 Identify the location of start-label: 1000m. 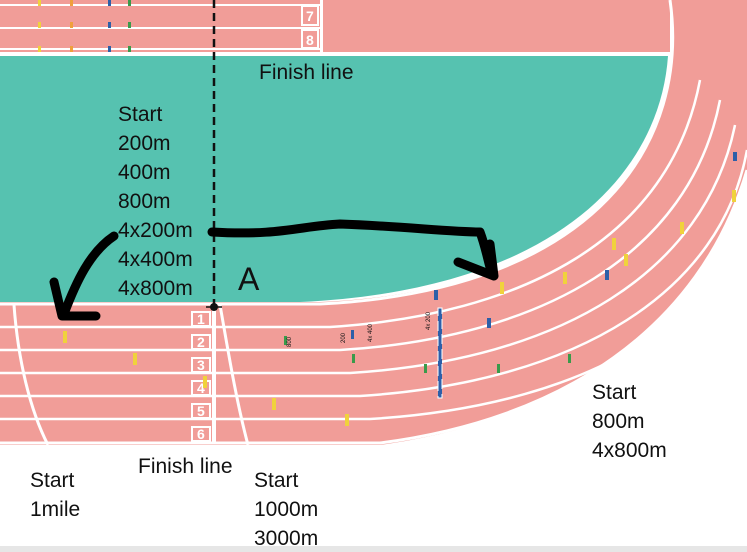
(286, 509).